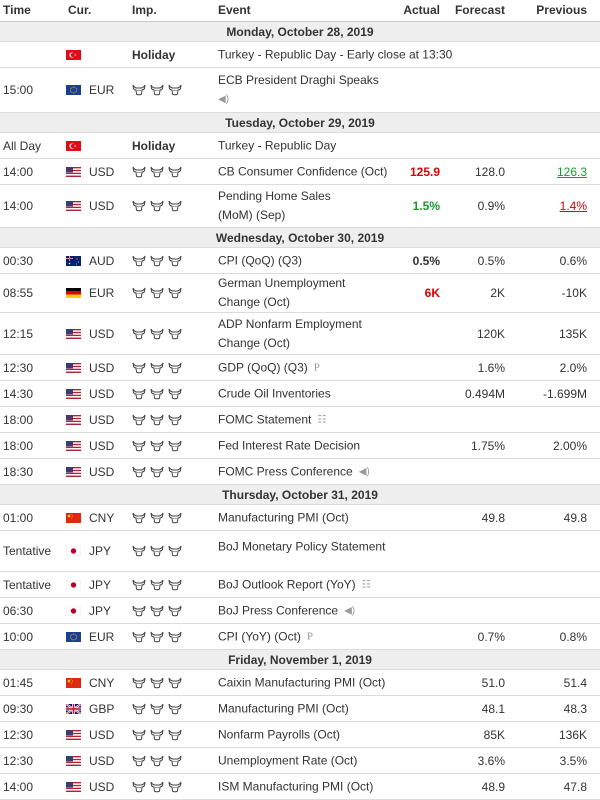 The image size is (600, 800). I want to click on event-row: 00:30 AUD CPI (QoQ) (Q3) 0.5% 0.5% 0.6%, so click(300, 261).